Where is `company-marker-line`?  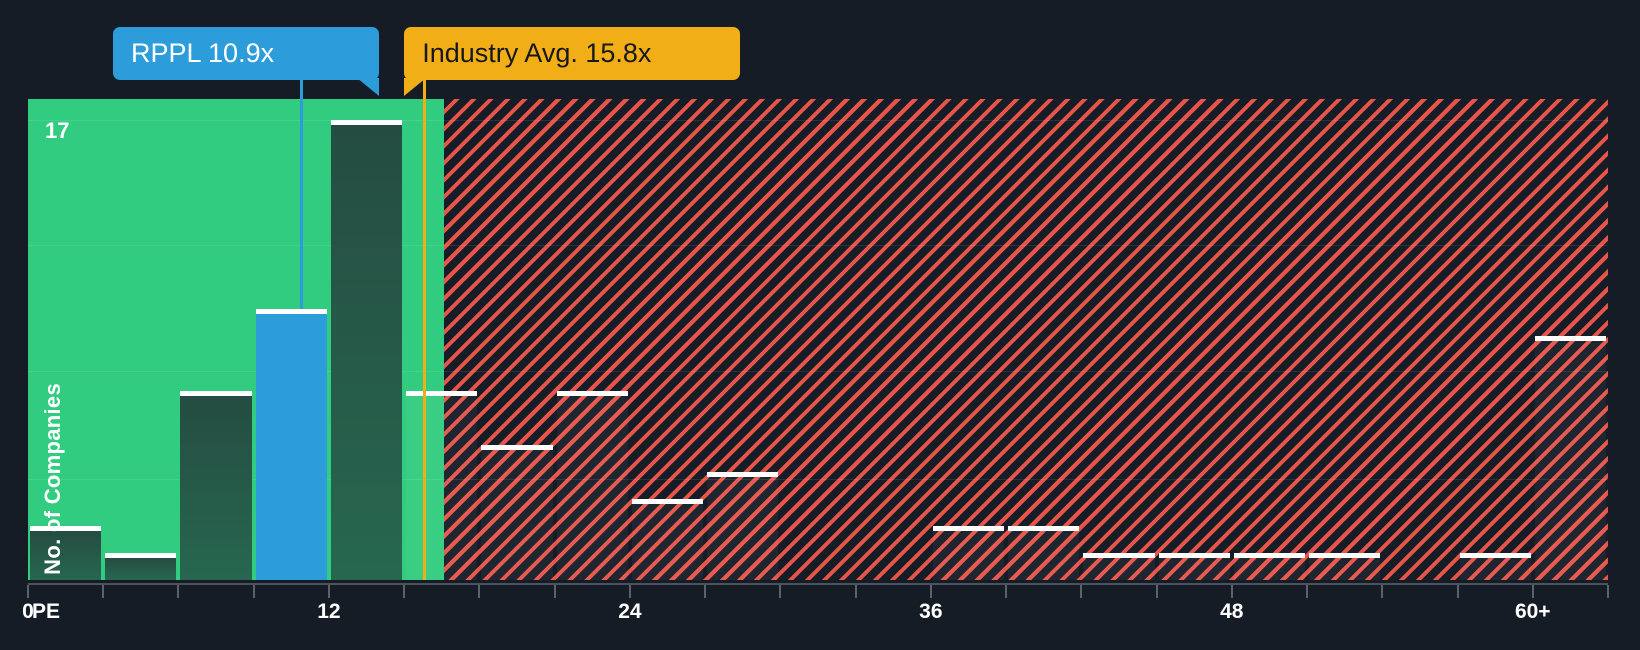
company-marker-line is located at coordinates (302, 204).